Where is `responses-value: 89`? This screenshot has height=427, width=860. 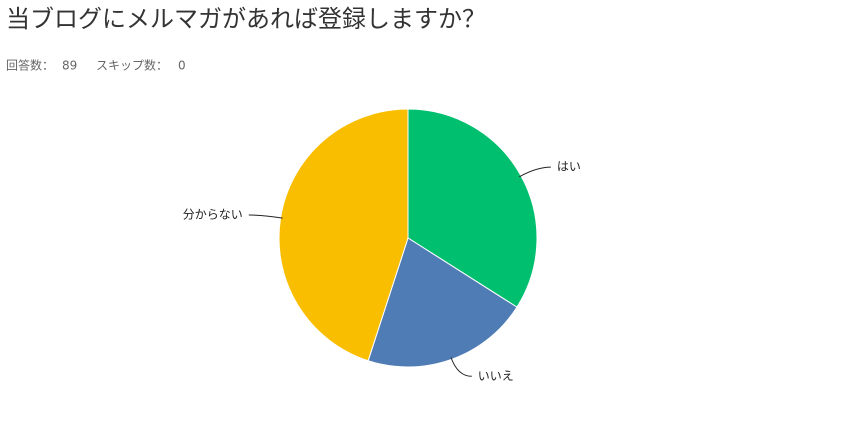
responses-value: 89 is located at coordinates (69, 66).